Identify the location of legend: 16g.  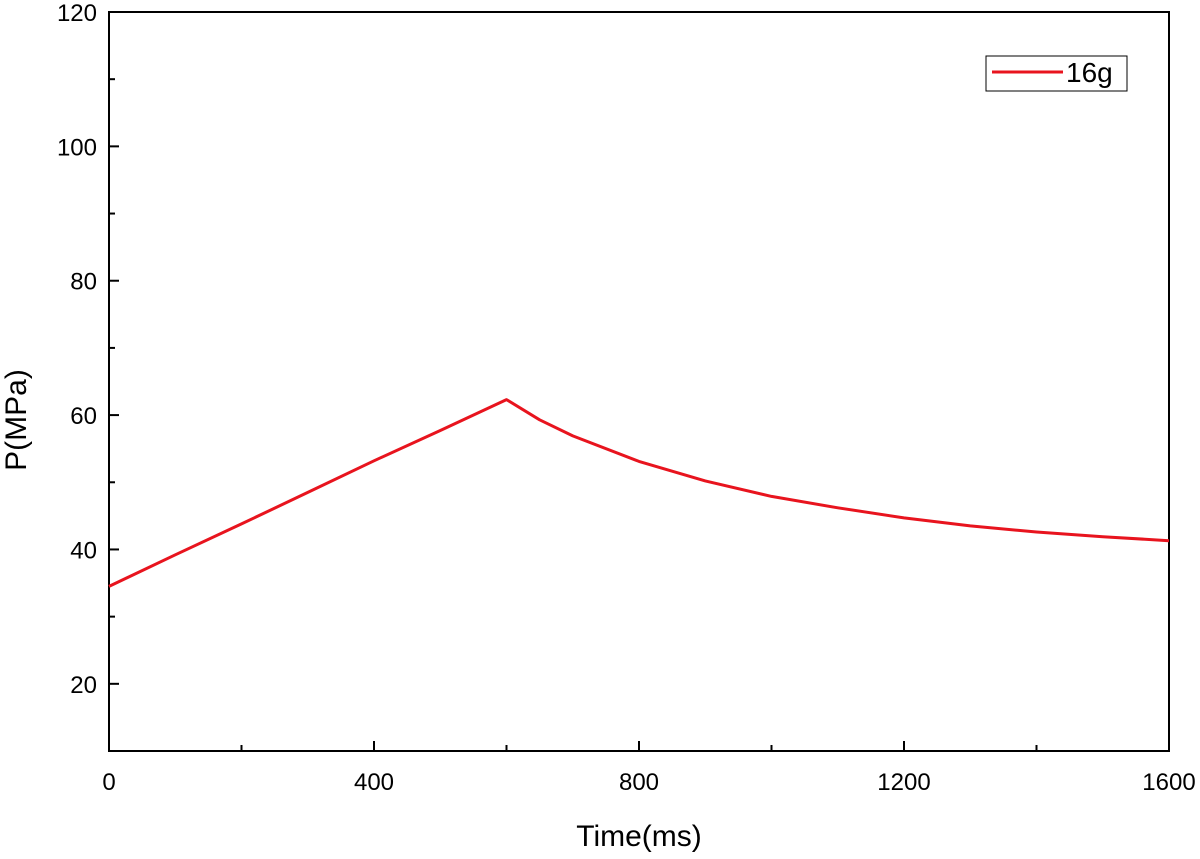
(1056, 73).